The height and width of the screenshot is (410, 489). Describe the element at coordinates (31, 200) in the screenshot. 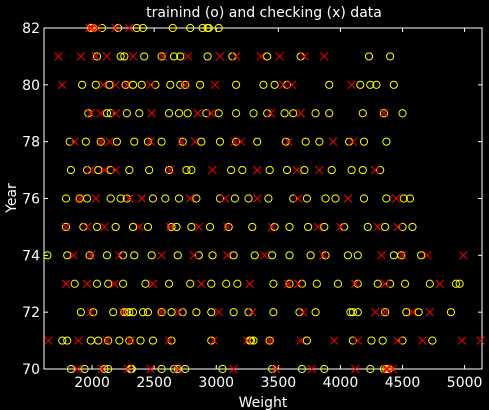

I see `y-tick-label: 76` at that location.